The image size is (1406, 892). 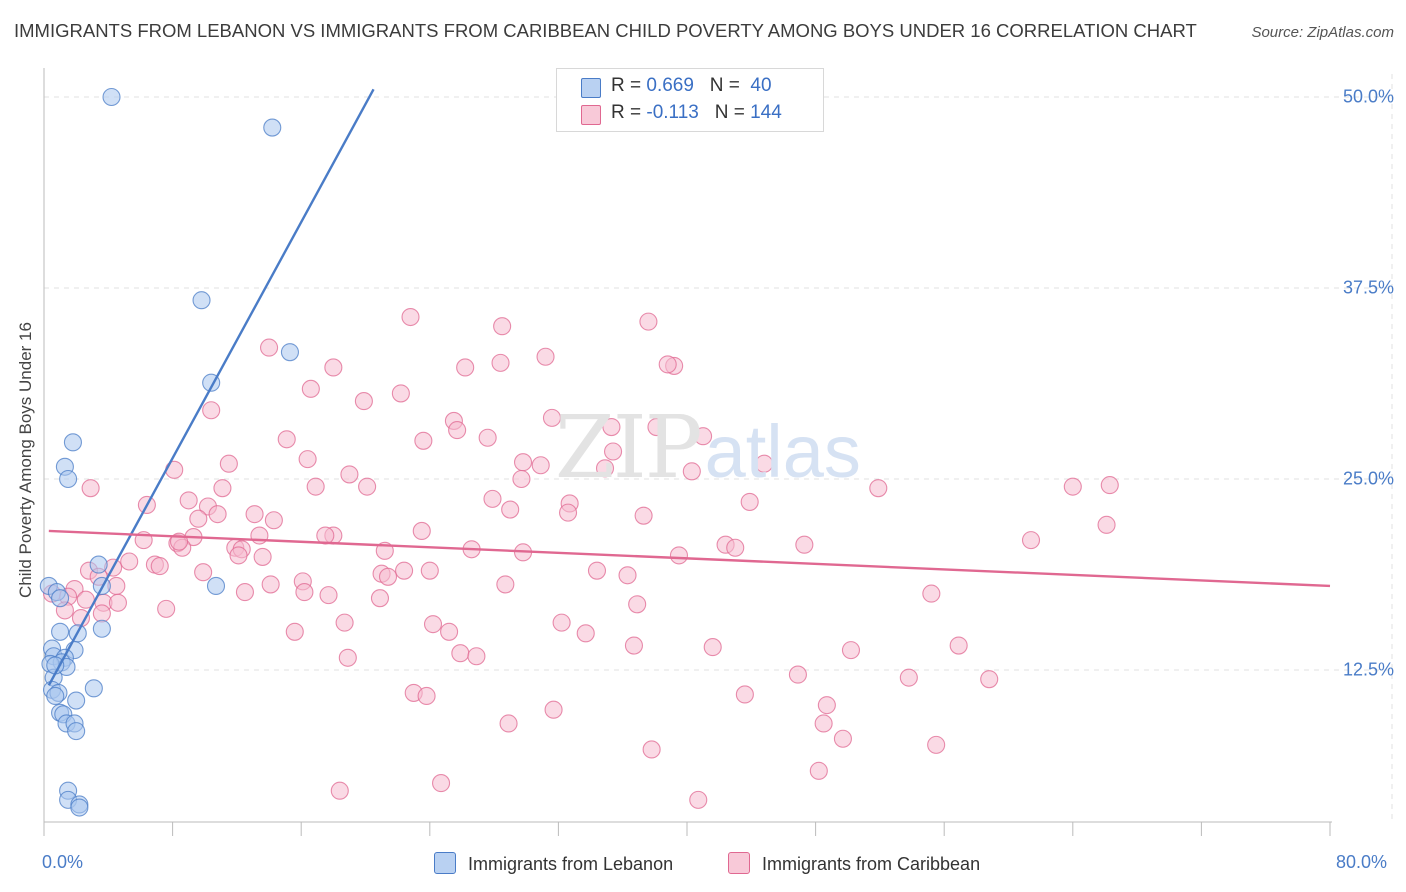 I want to click on y-tick-label: 37.5%, so click(x=1368, y=287).